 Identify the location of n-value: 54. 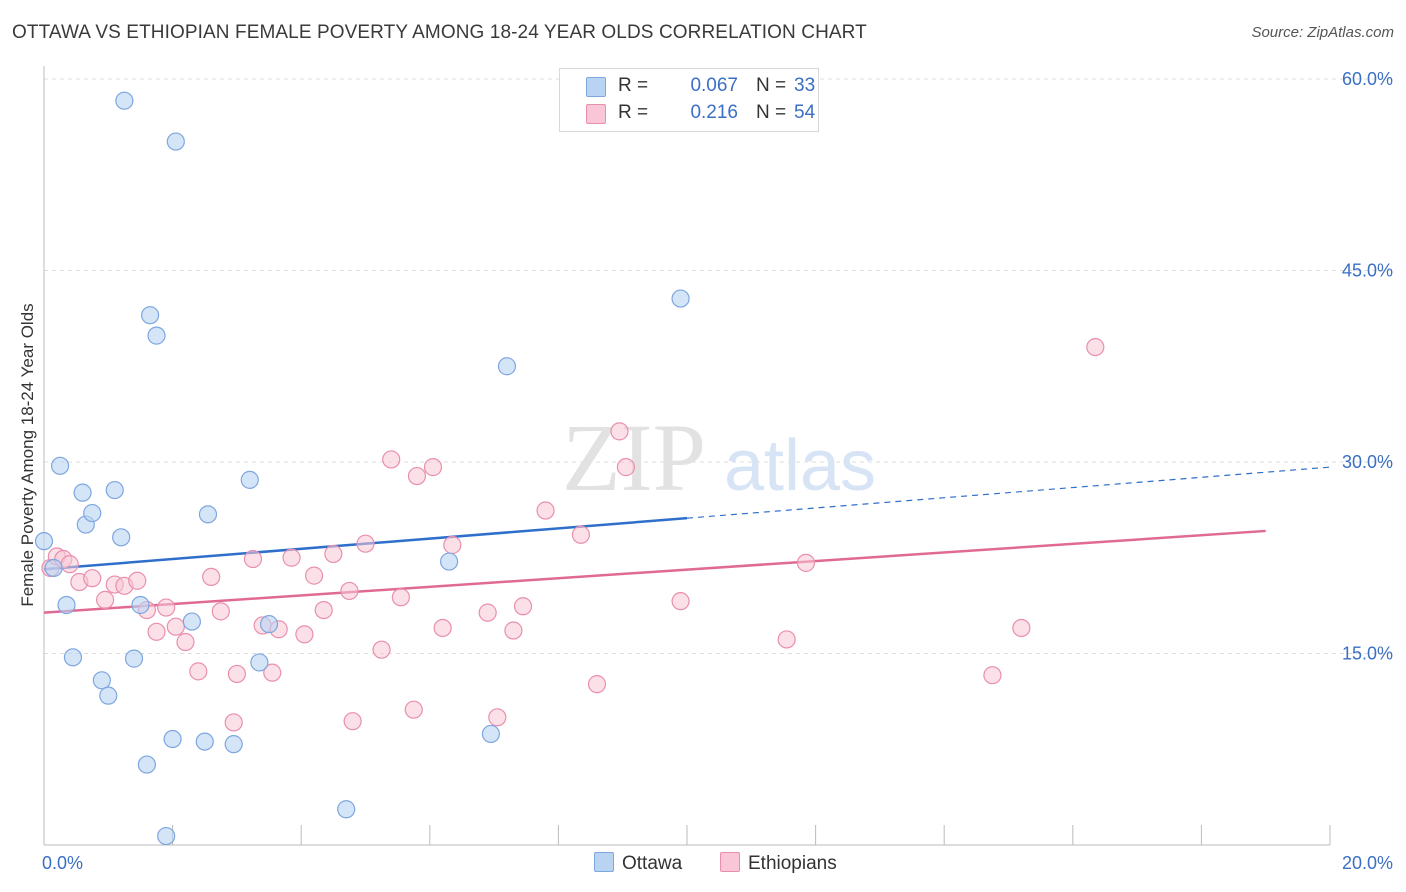
(805, 112).